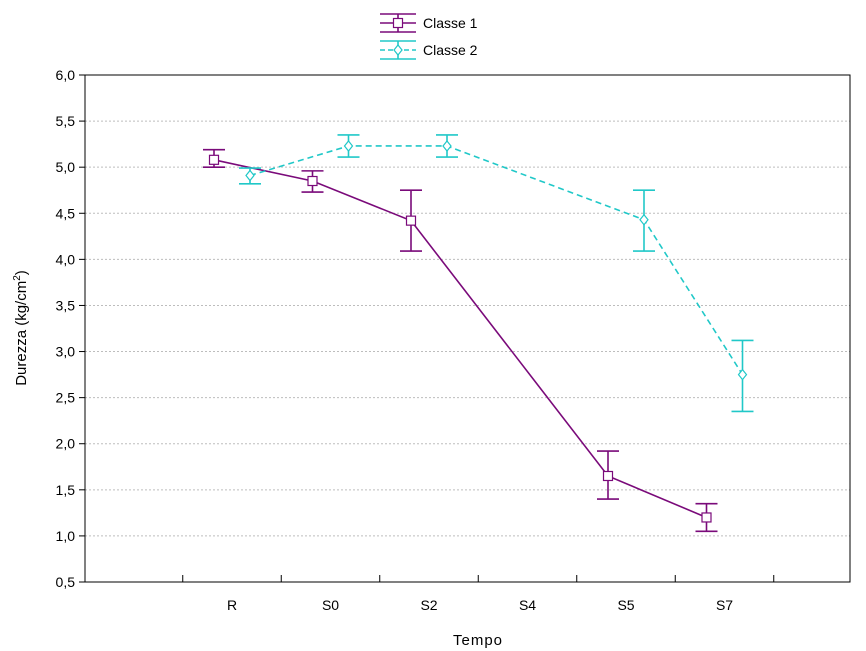 The width and height of the screenshot is (866, 651). What do you see at coordinates (66, 167) in the screenshot?
I see `y-tick-label: 5,0` at bounding box center [66, 167].